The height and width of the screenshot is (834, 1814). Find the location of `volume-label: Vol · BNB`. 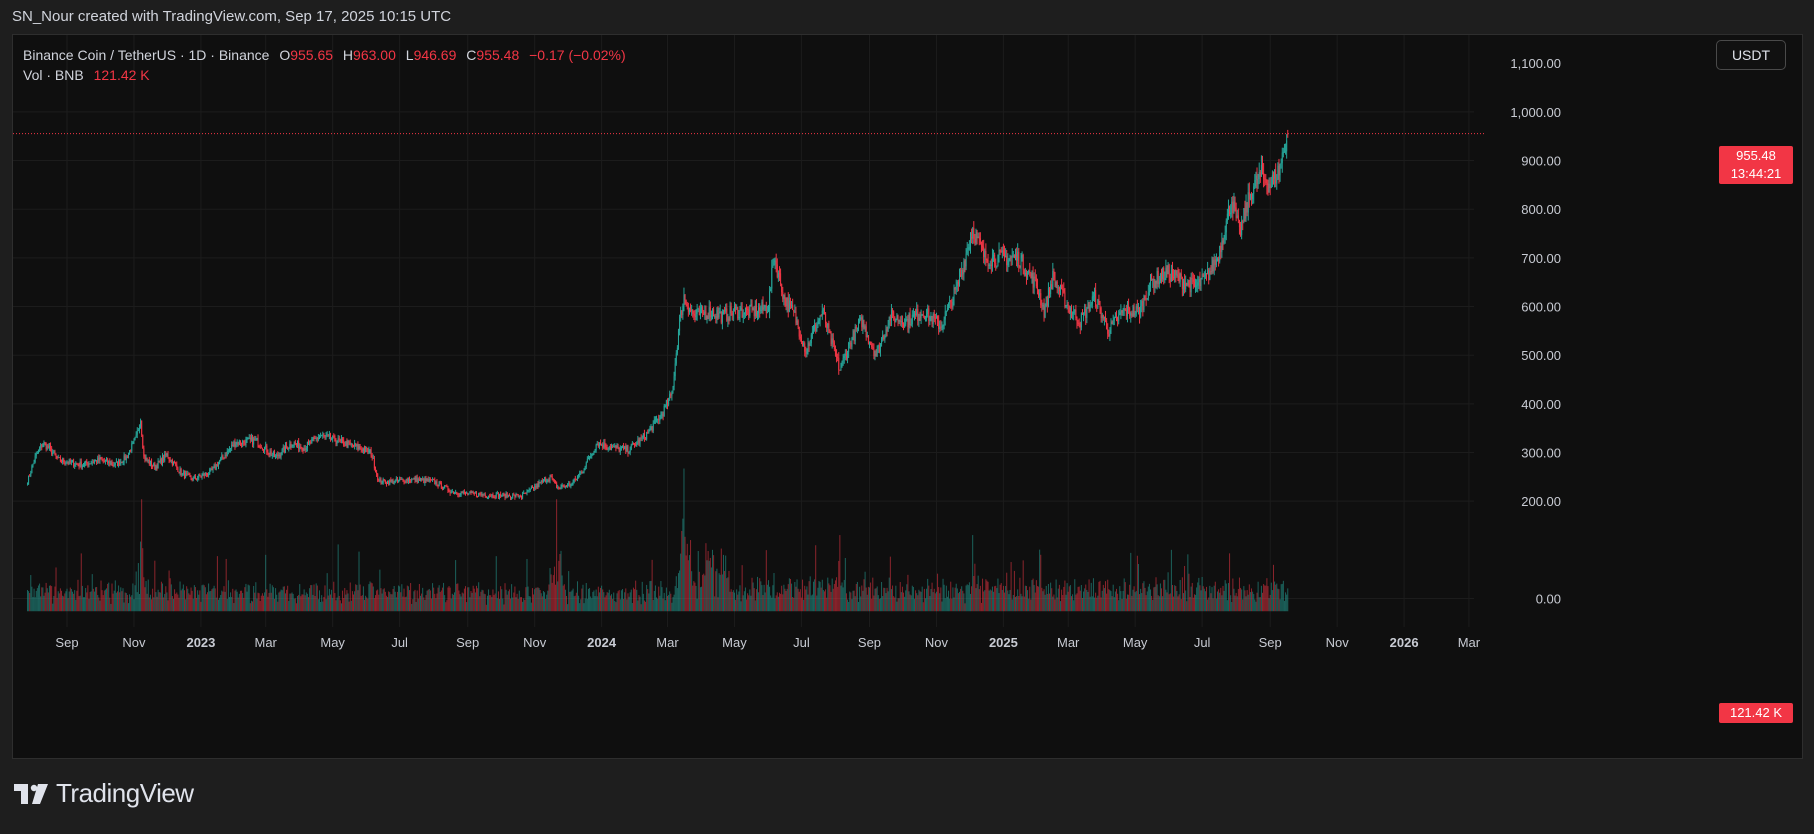

volume-label: Vol · BNB is located at coordinates (53, 75).